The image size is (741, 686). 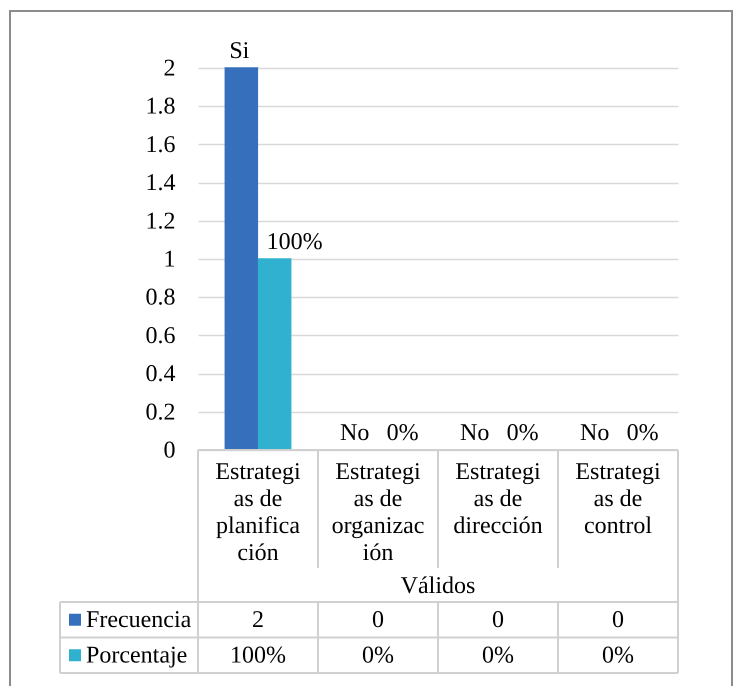 I want to click on legend-label: Frecuencia, so click(x=139, y=619).